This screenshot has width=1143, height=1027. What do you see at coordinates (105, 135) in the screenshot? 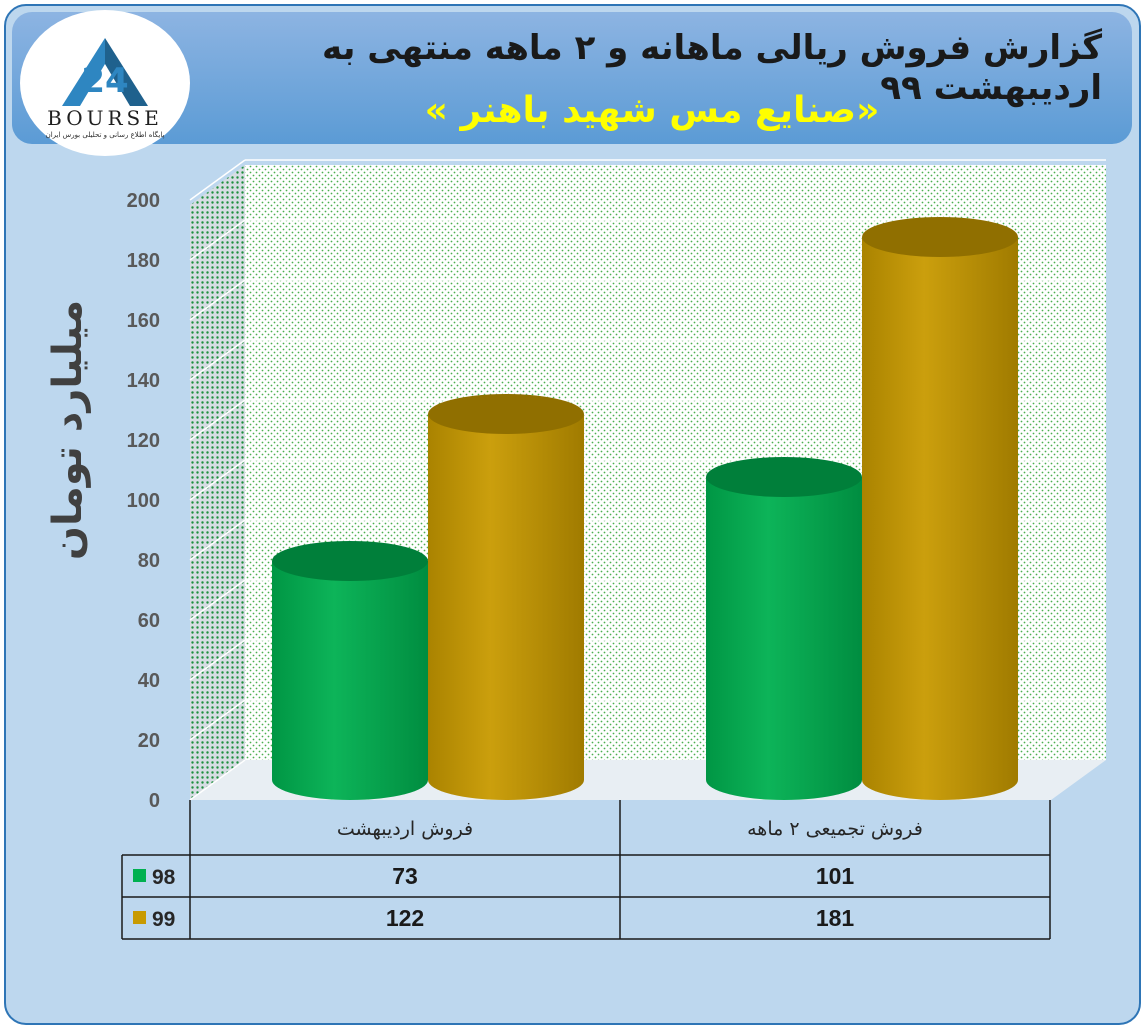
I see `logo-tagline: پایگاه اطلاع رسانی و تحلیلی بورس ایران` at bounding box center [105, 135].